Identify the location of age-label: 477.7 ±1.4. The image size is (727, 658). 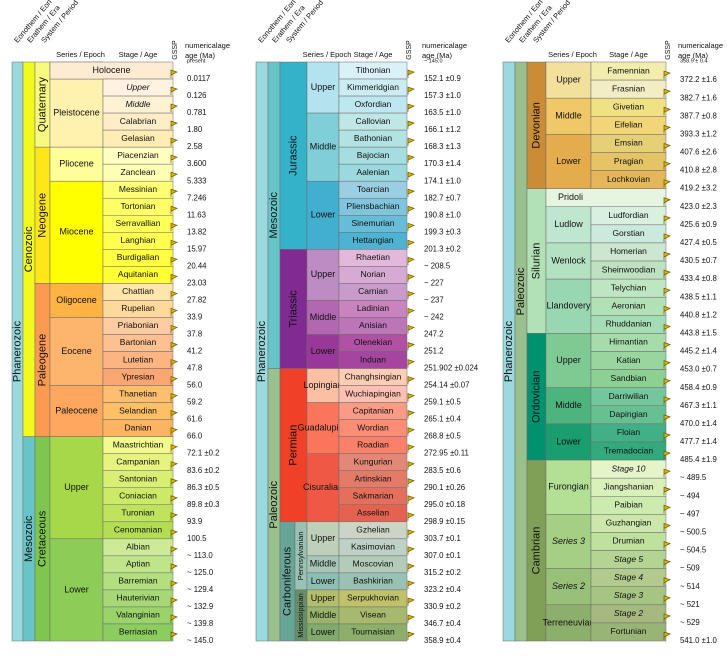
(698, 441).